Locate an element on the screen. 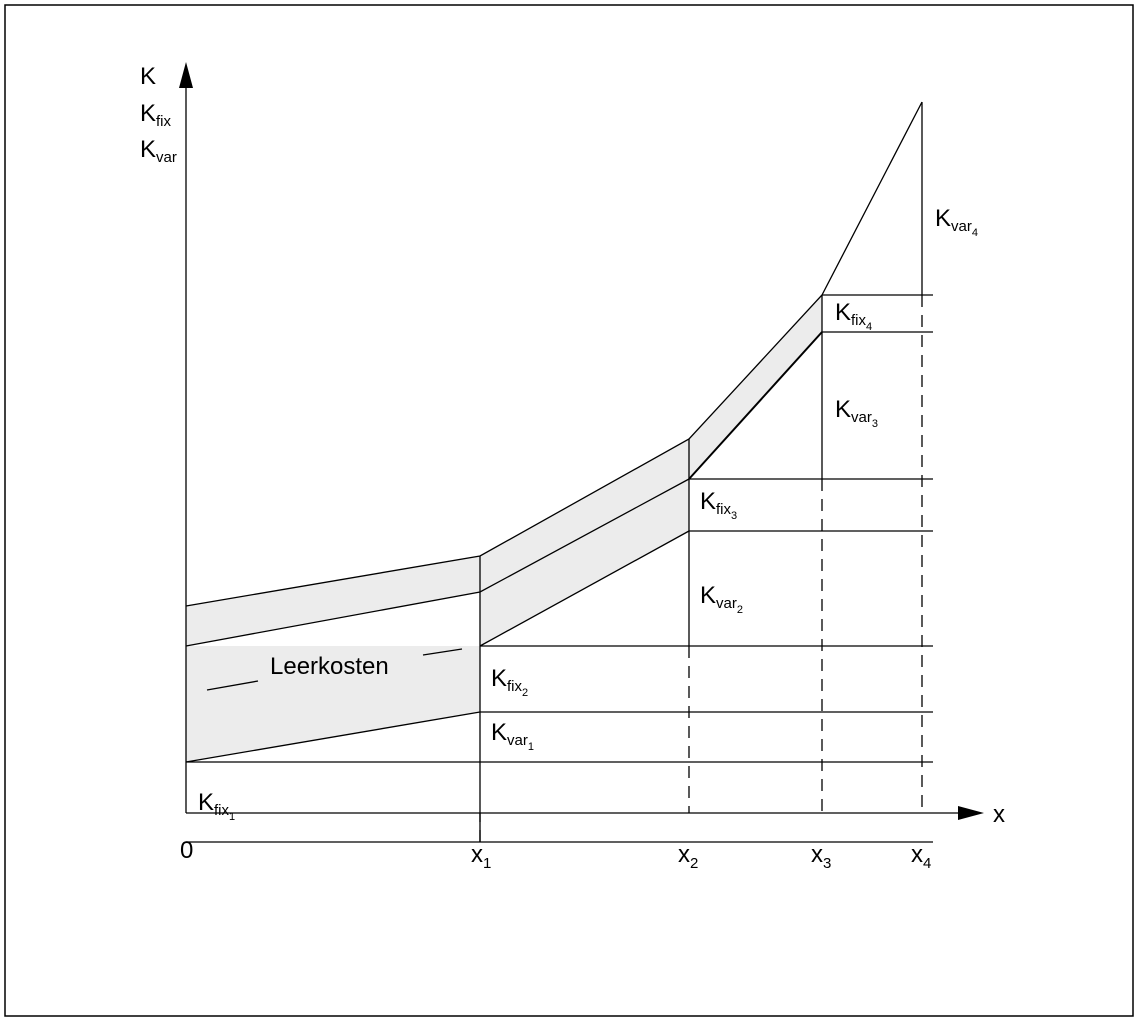 The height and width of the screenshot is (1026, 1140). x-tick-x4: x4 is located at coordinates (921, 856).